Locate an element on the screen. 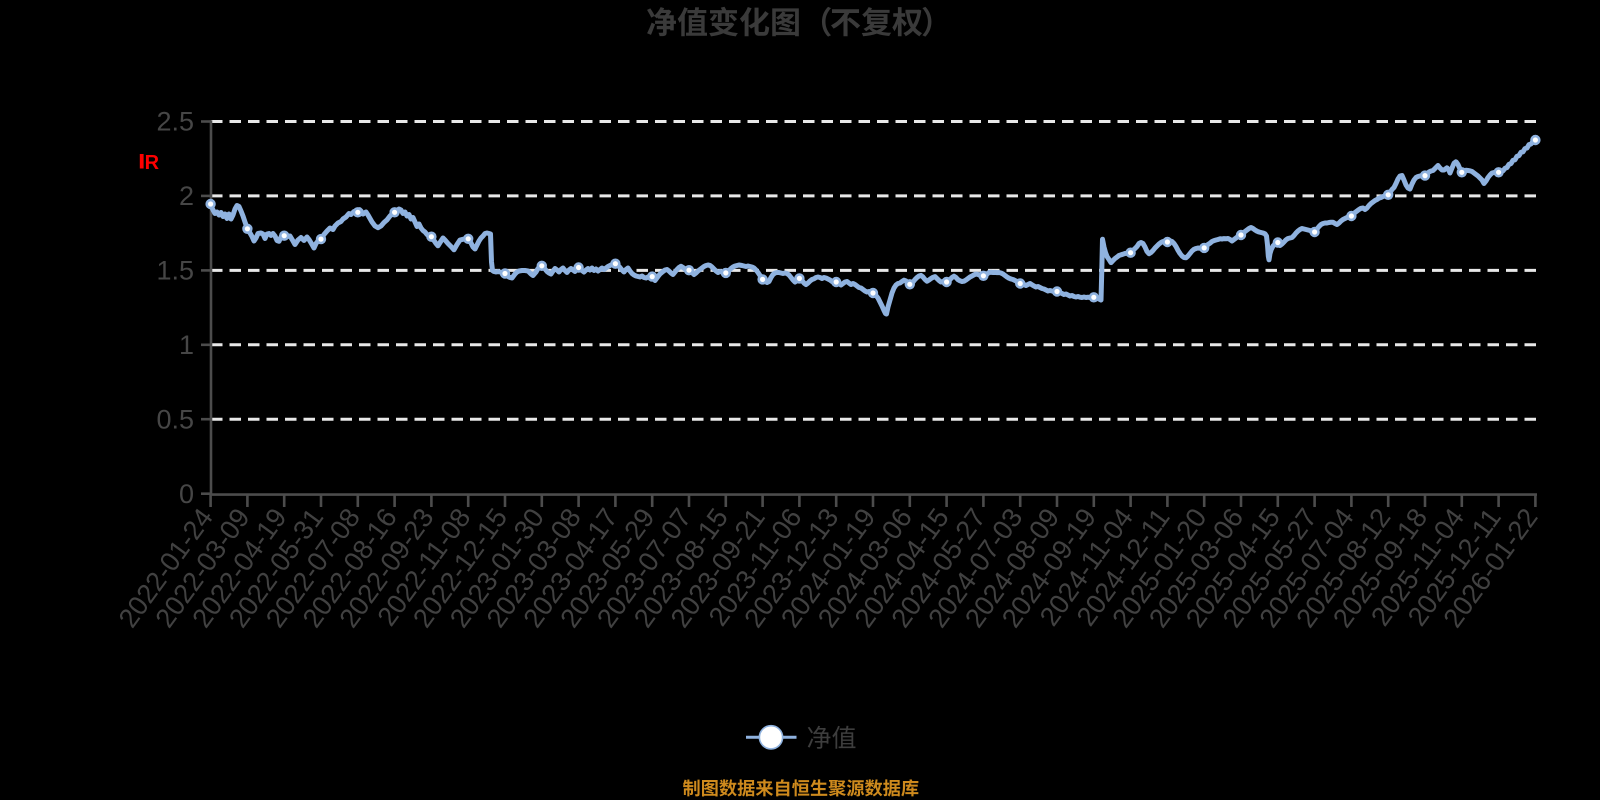 Image resolution: width=1600 pixels, height=800 pixels. svg-text: R is located at coordinates (152, 163).